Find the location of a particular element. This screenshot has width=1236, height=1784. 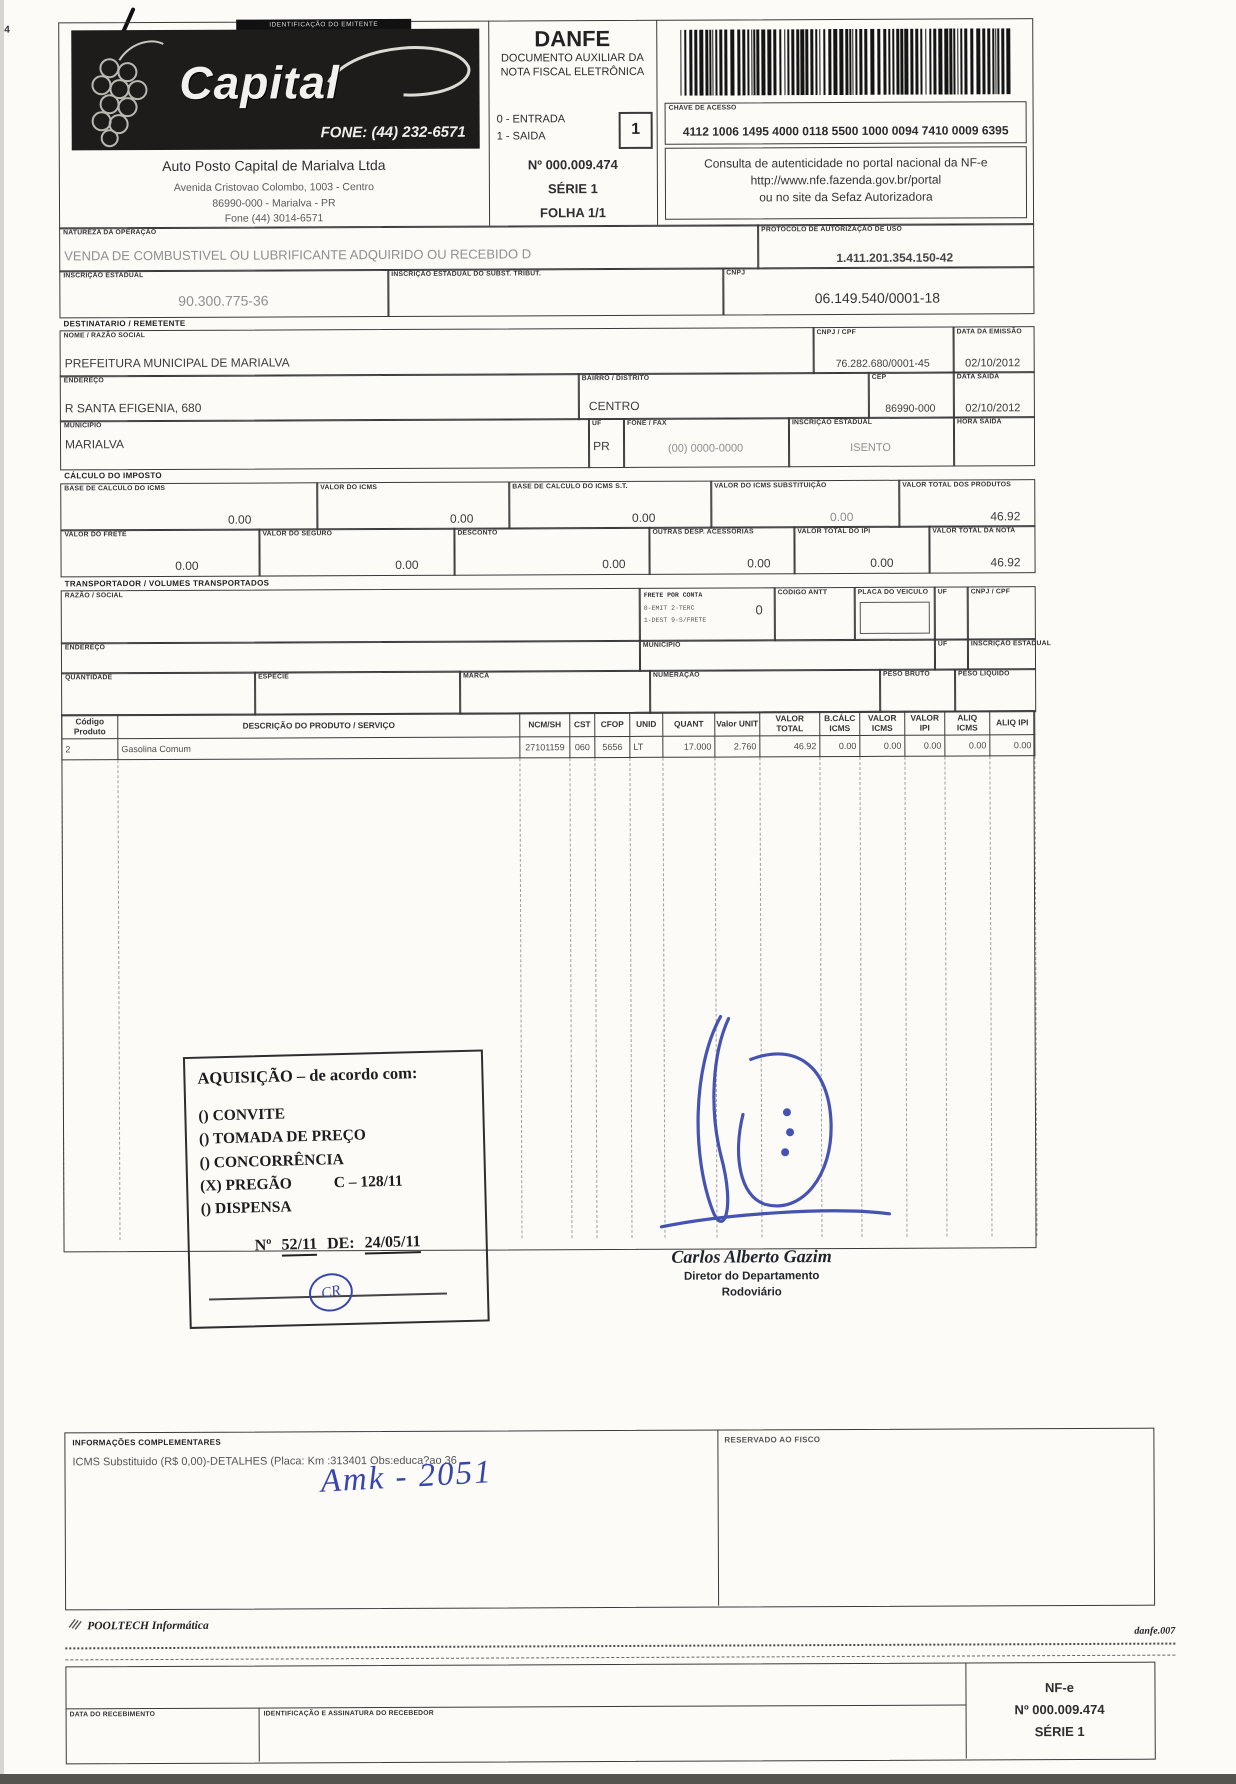

dest-endereco-value: R SANTA EFIGENIA, 680 is located at coordinates (133, 408).